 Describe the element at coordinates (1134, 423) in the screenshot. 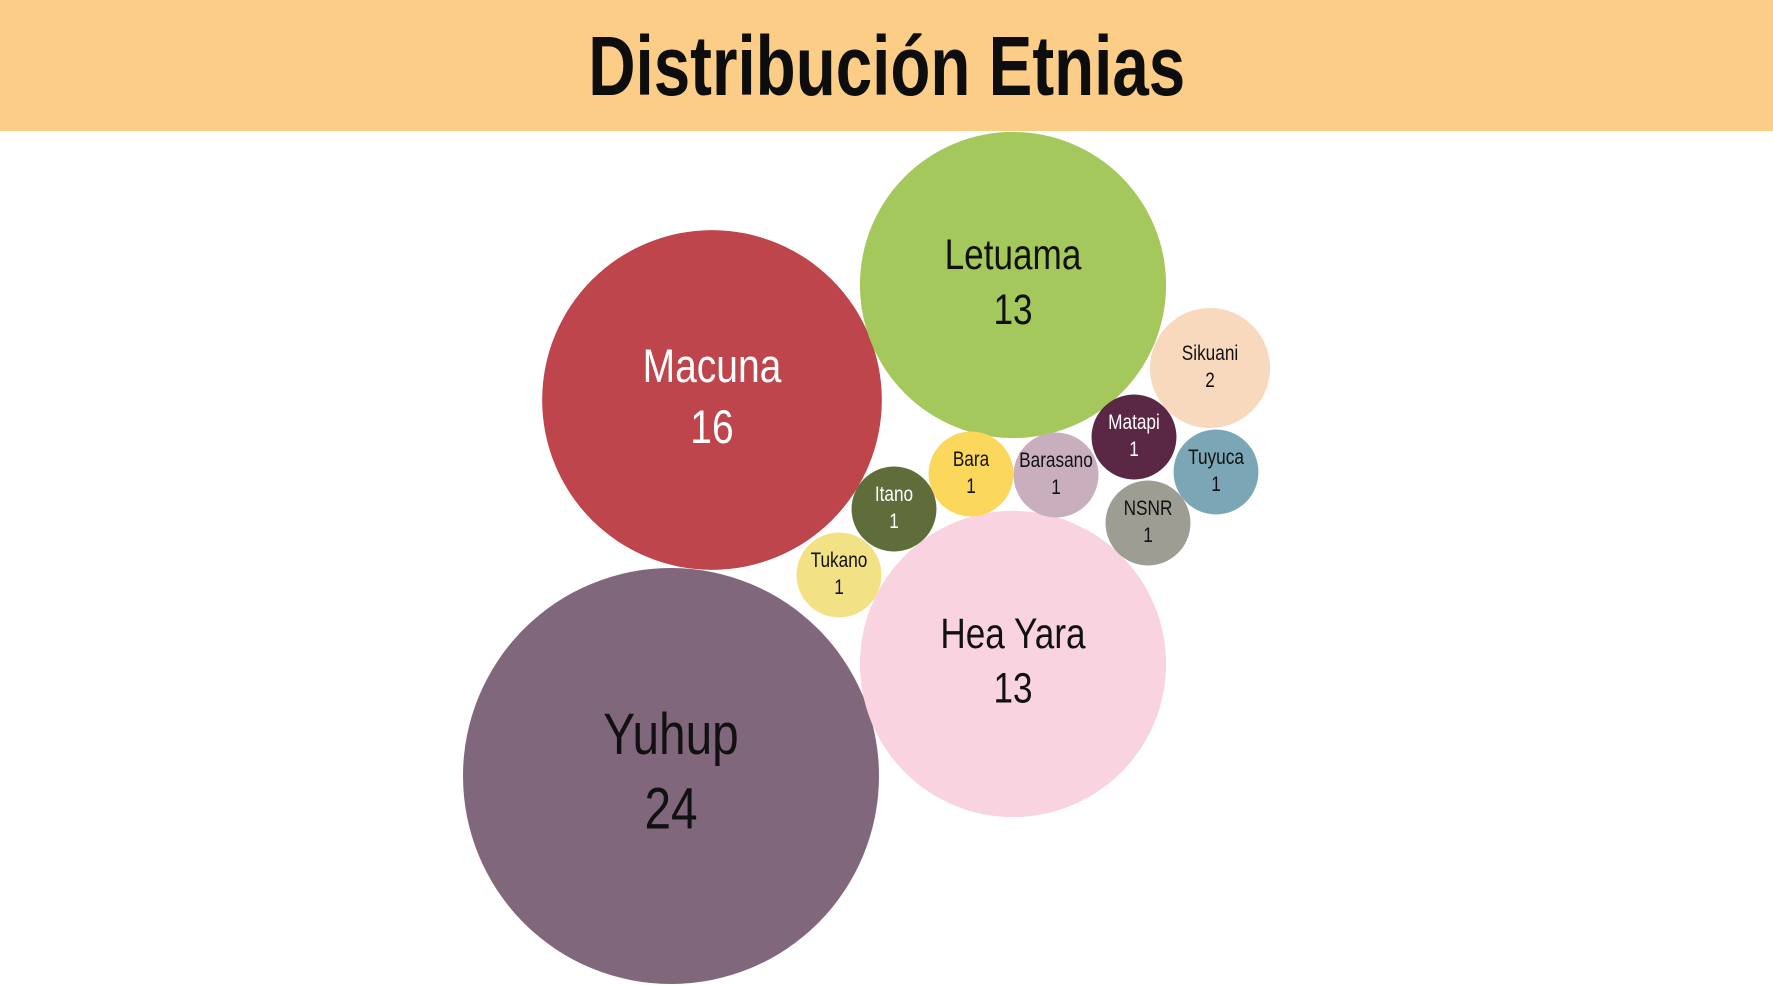

I see `bubble-name-label: Matapi` at that location.